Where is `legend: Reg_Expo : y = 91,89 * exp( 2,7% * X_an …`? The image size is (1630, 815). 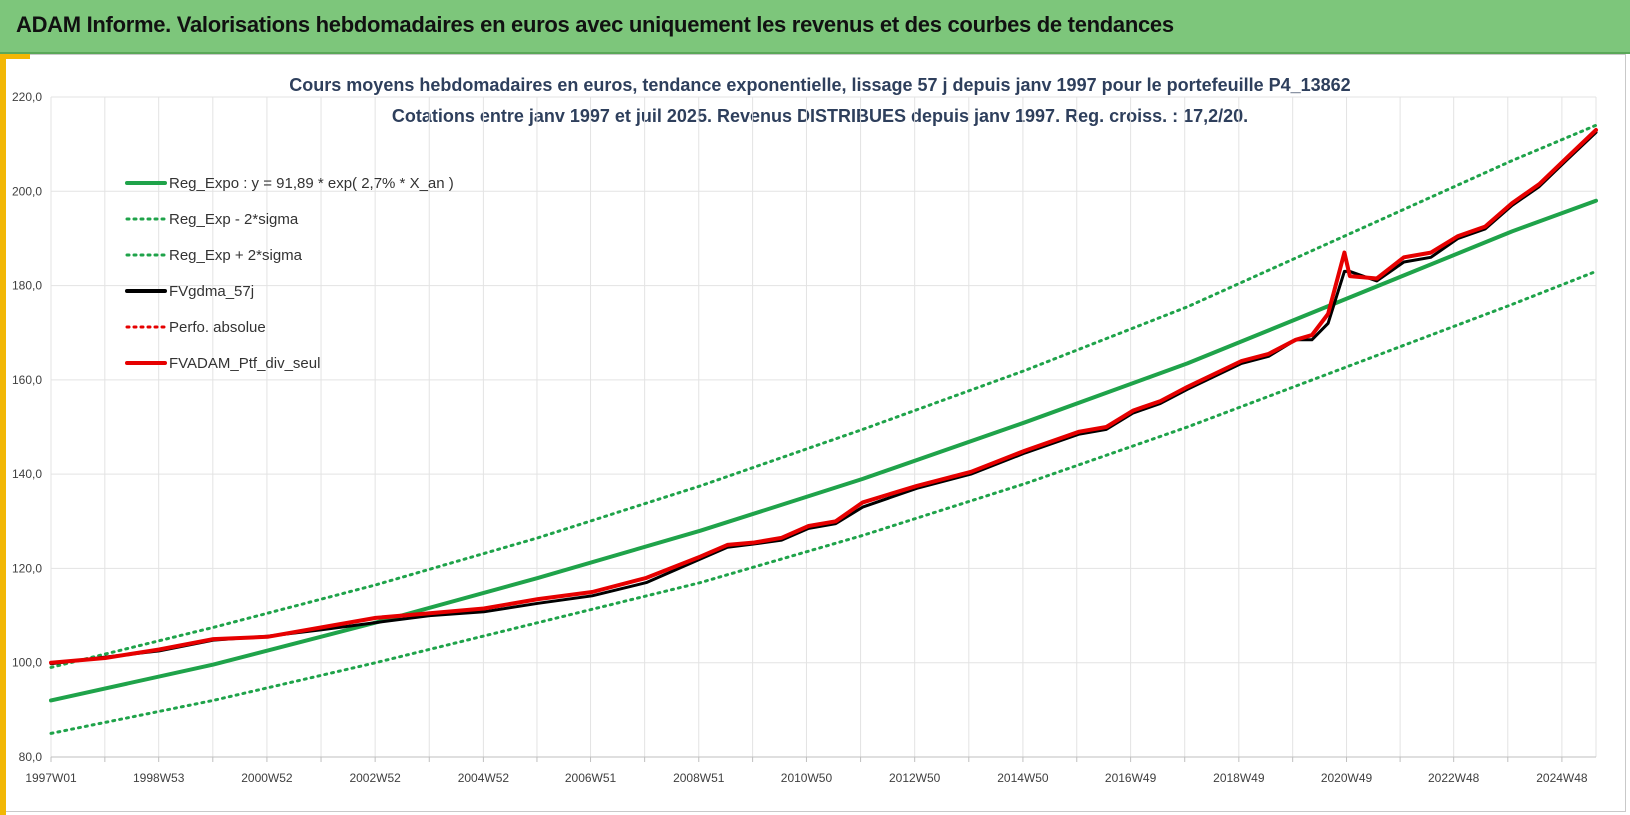
legend: Reg_Expo : y = 91,89 * exp( 2,7% * X_an … is located at coordinates (289, 273).